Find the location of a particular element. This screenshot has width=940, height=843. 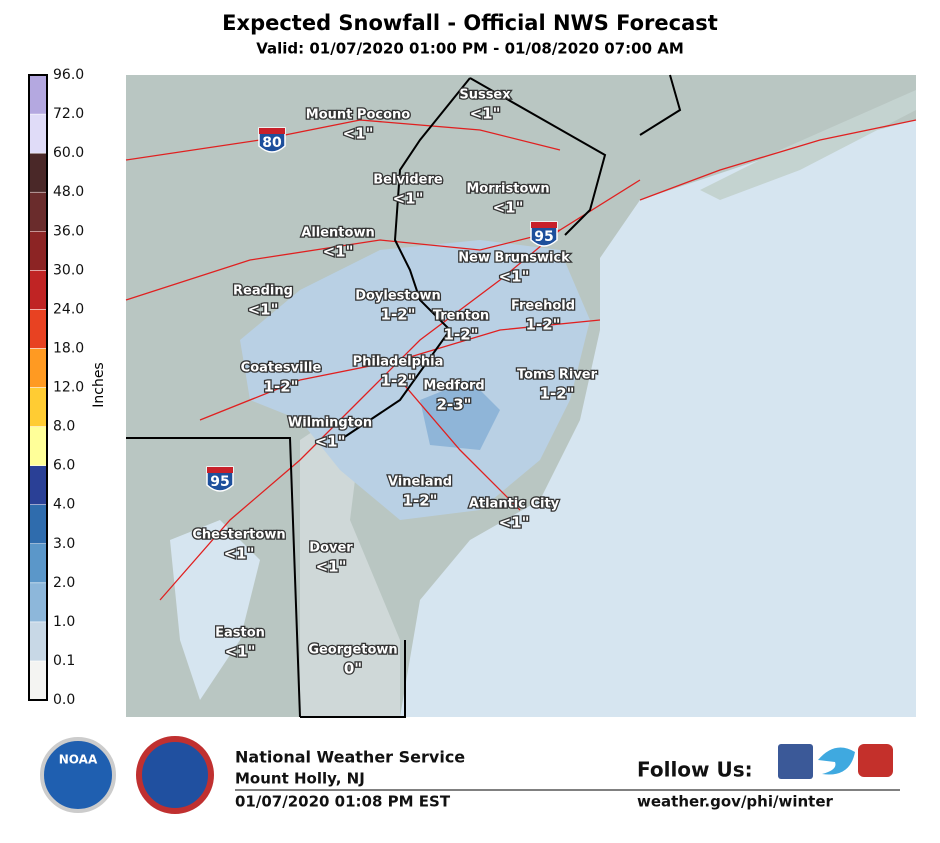

place-name: Allentown is located at coordinates (337, 233).